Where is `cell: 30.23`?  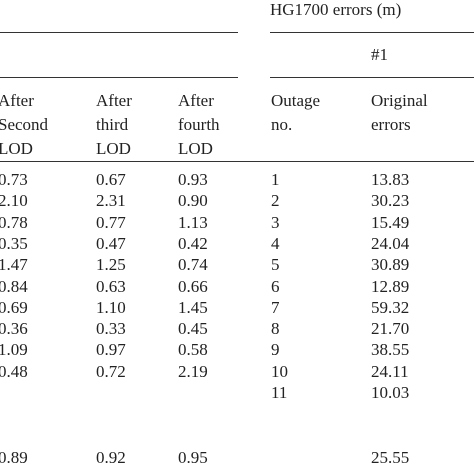
cell: 30.23 is located at coordinates (390, 201).